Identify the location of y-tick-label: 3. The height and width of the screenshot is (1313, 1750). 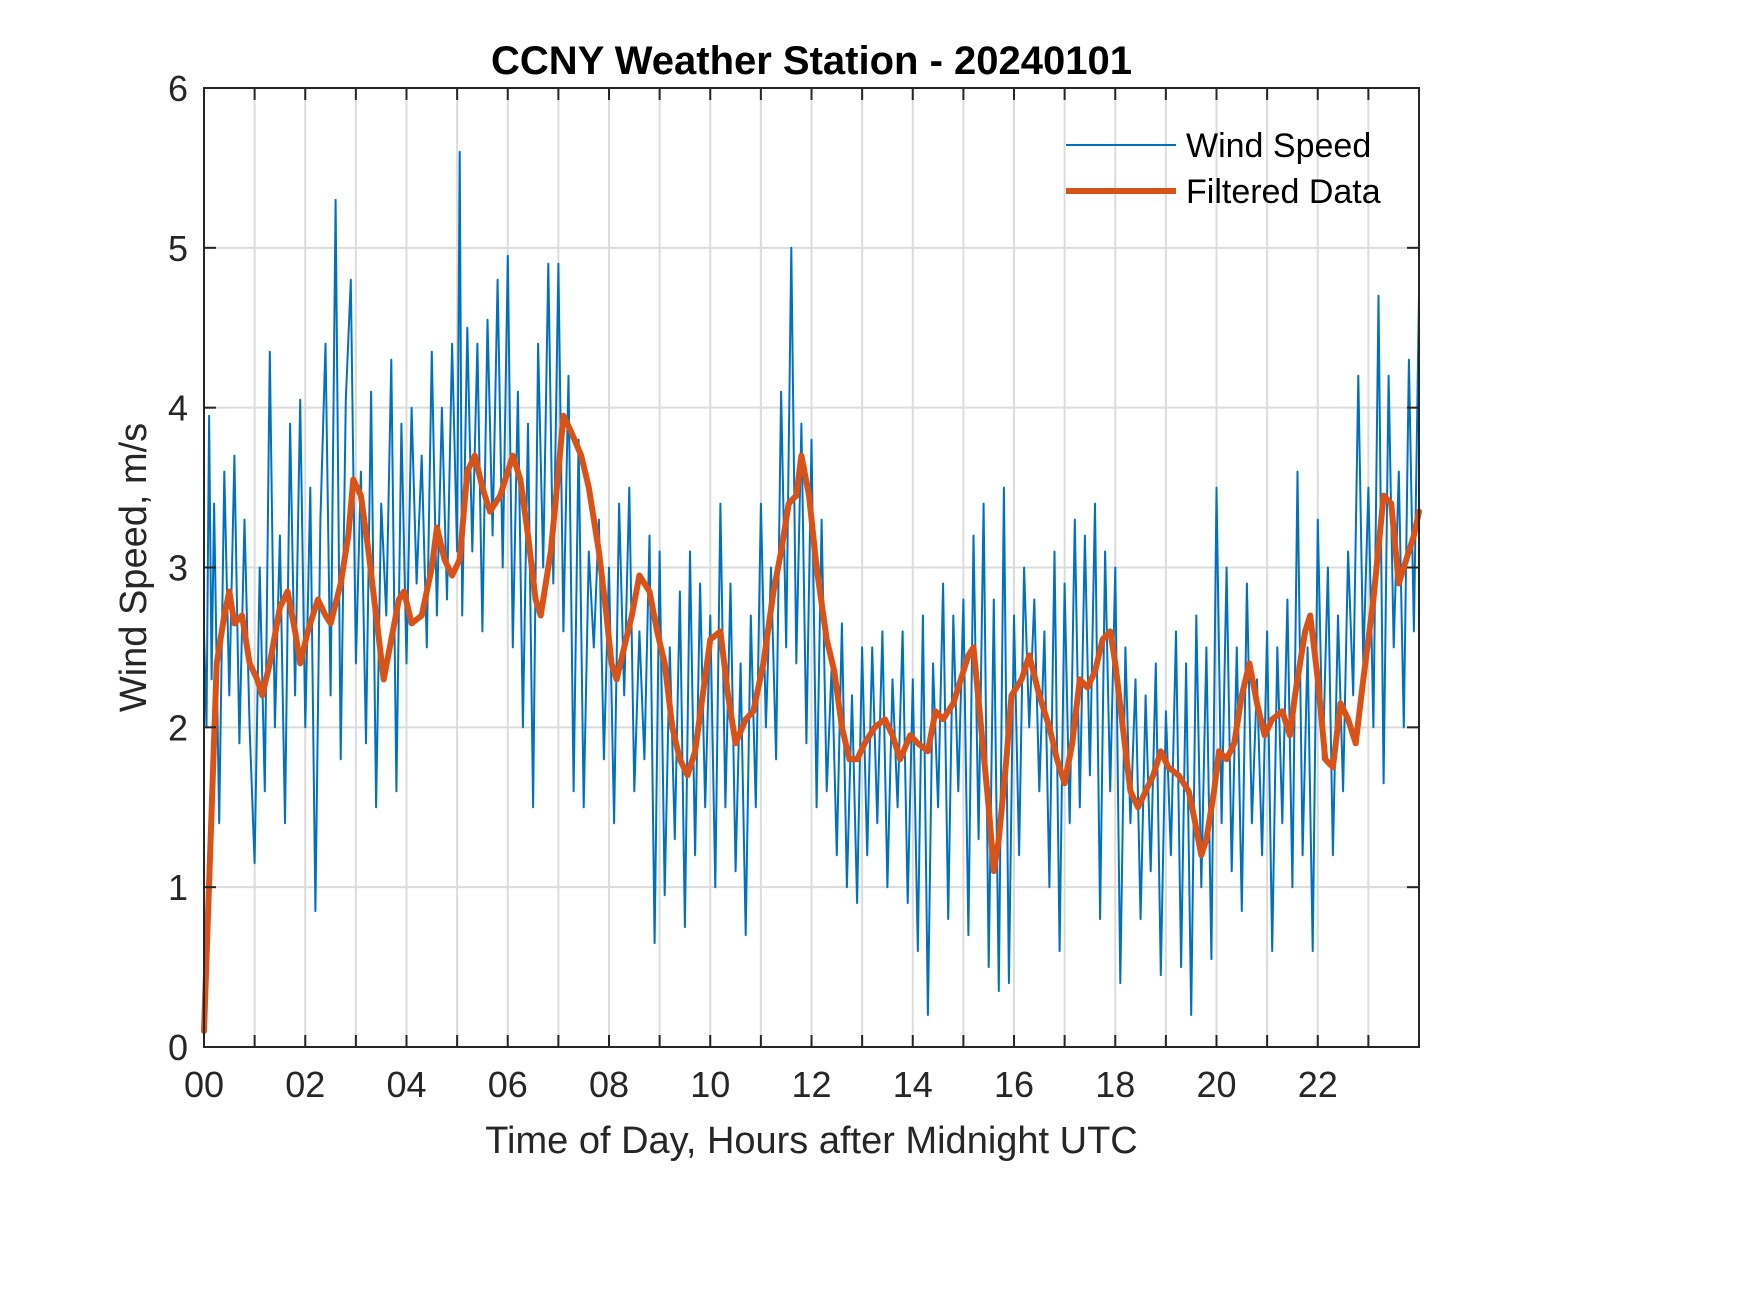
(178, 568).